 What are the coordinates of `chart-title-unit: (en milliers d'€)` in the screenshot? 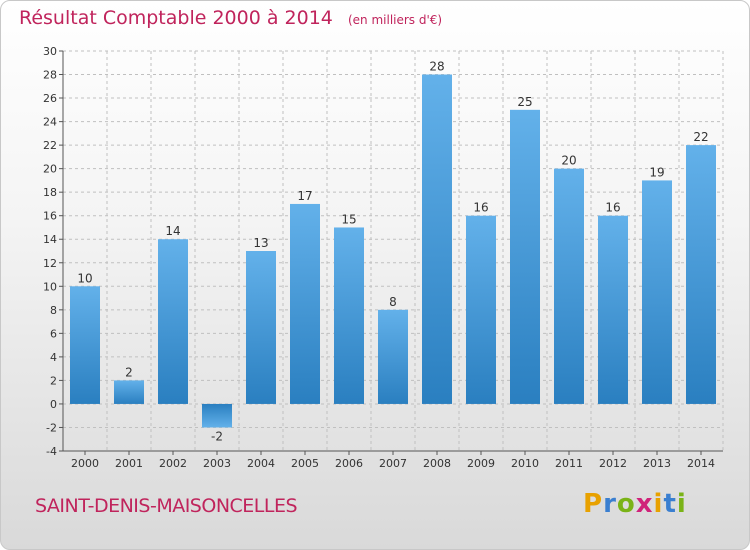 It's located at (395, 20).